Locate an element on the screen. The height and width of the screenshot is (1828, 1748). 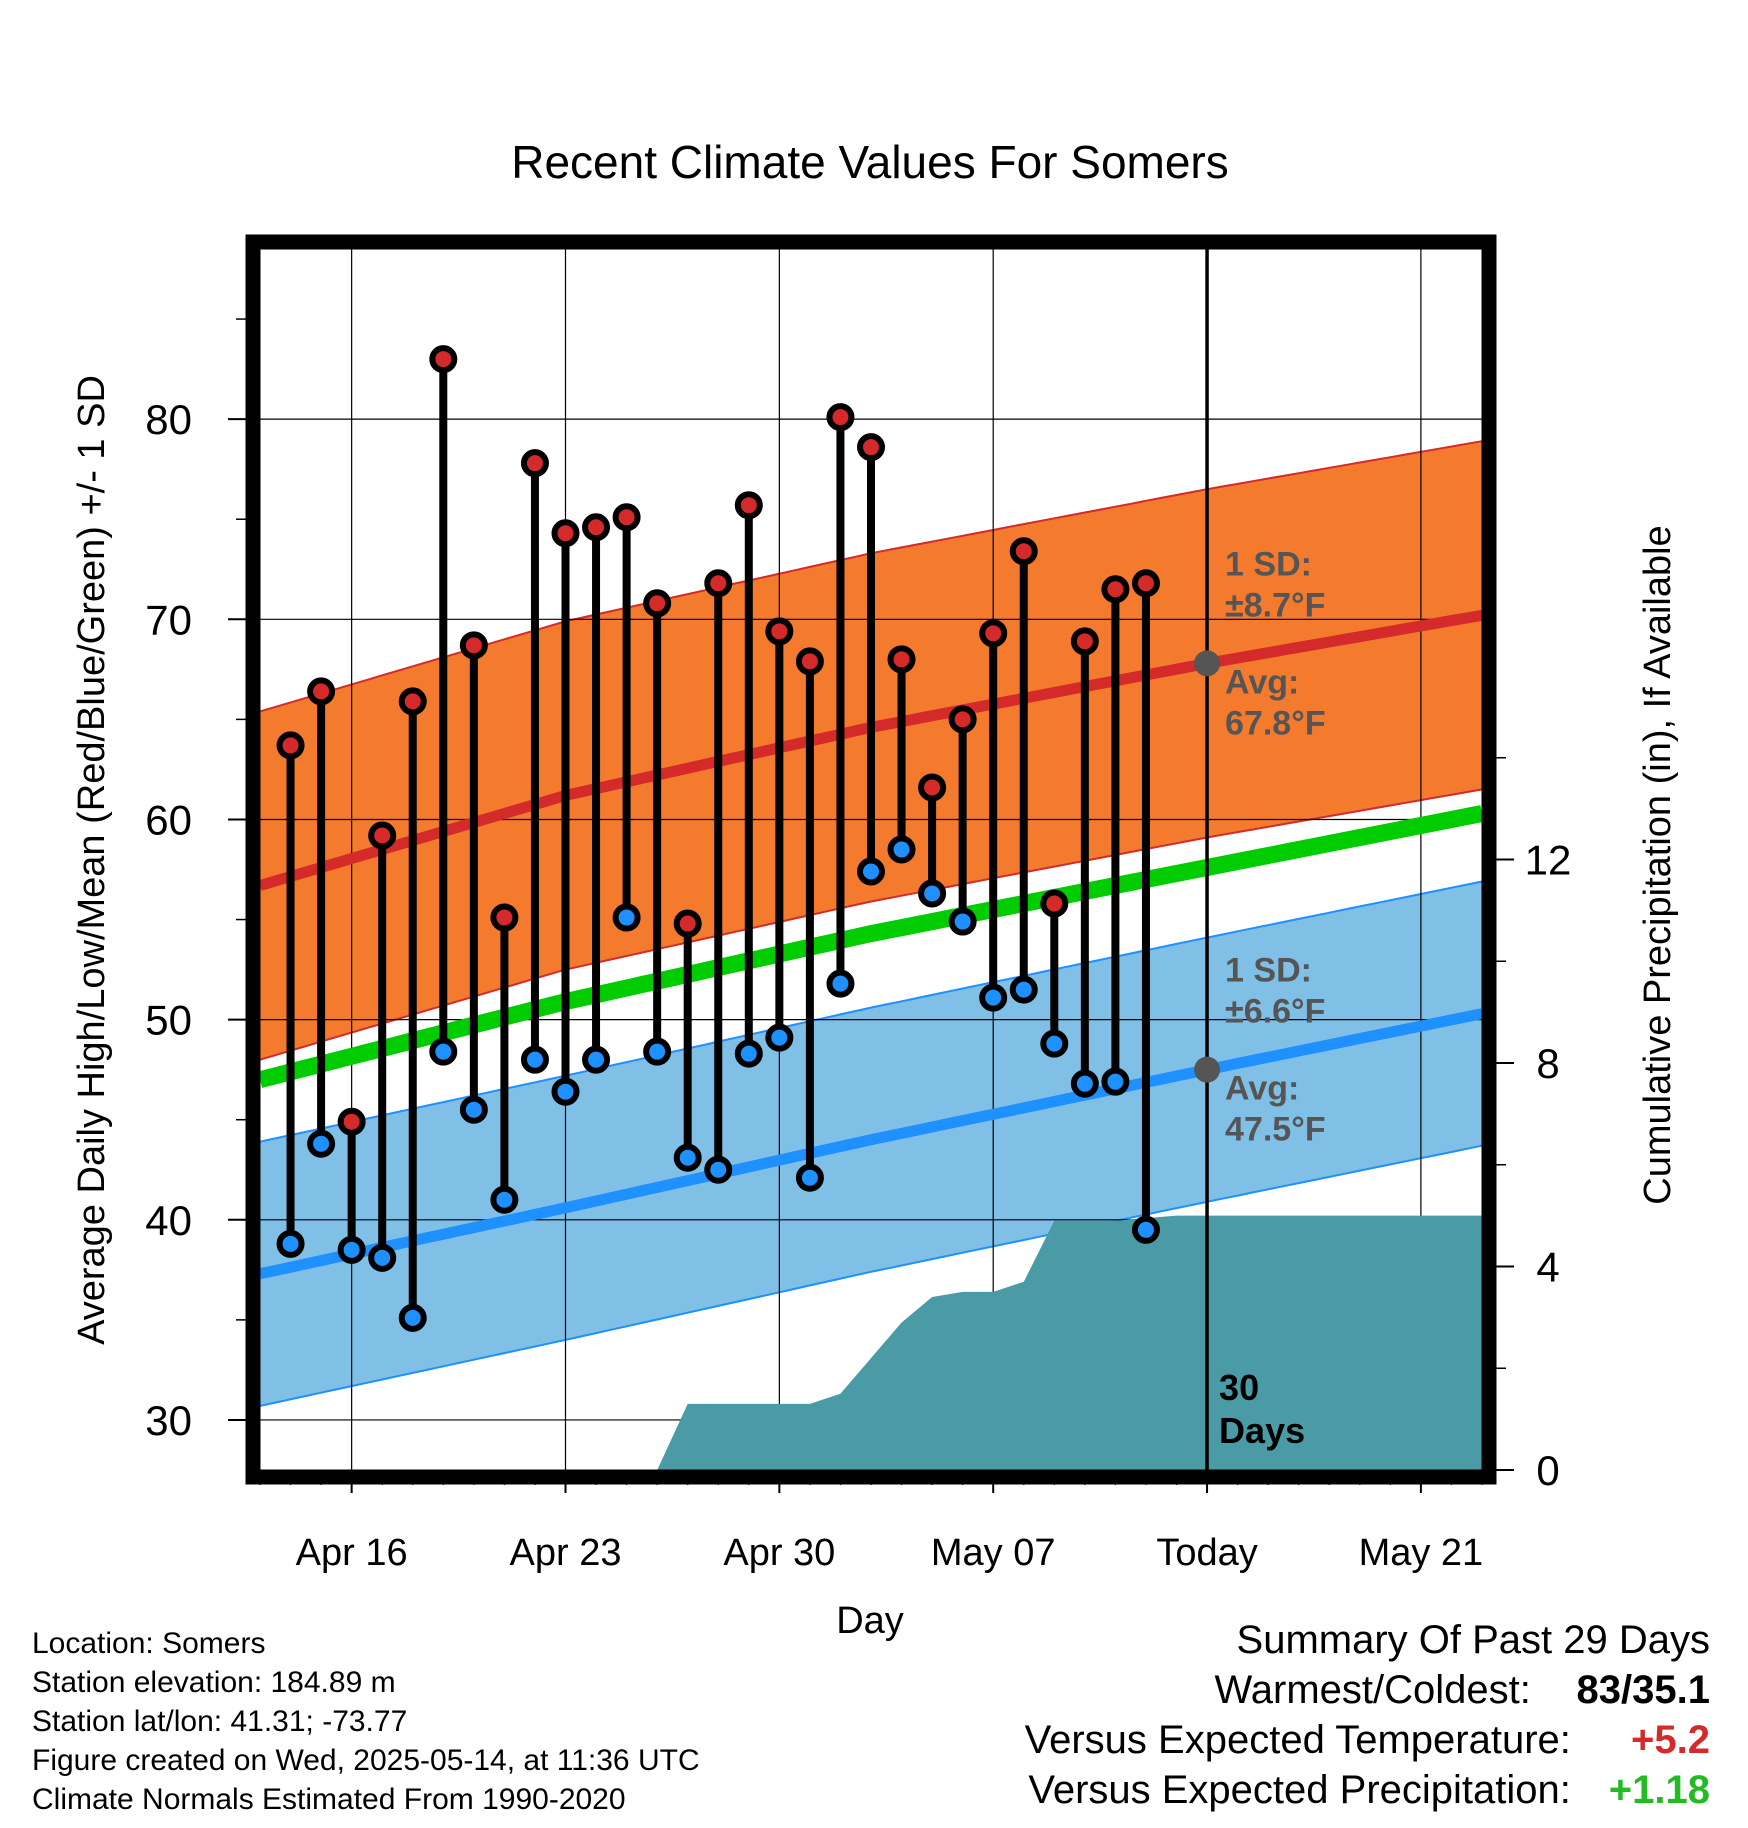
x-tick-label: Today is located at coordinates (1206, 1553).